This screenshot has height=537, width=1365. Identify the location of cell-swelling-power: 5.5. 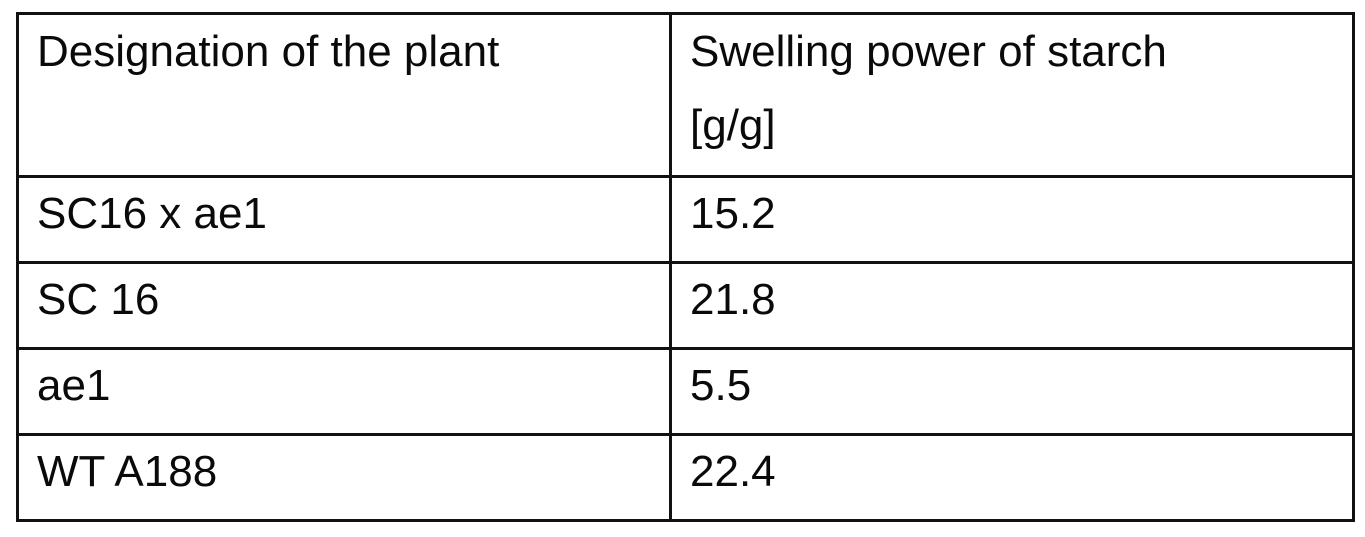
(1012, 391).